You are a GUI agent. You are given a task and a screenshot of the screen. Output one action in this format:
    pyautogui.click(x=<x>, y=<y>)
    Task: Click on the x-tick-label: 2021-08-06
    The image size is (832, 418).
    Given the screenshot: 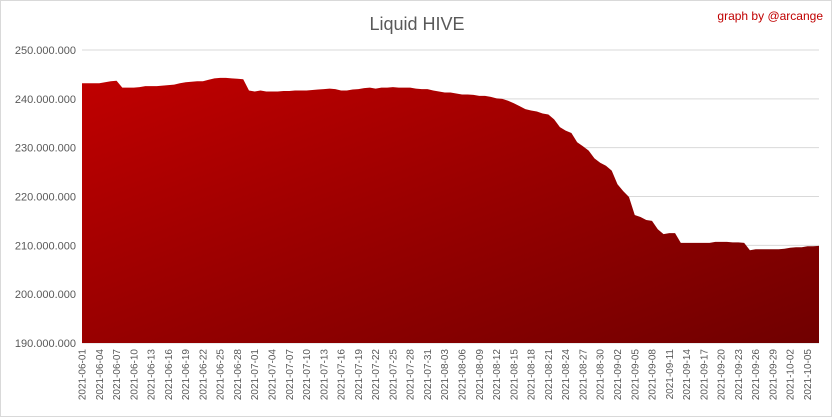 What is the action you would take?
    pyautogui.click(x=463, y=375)
    